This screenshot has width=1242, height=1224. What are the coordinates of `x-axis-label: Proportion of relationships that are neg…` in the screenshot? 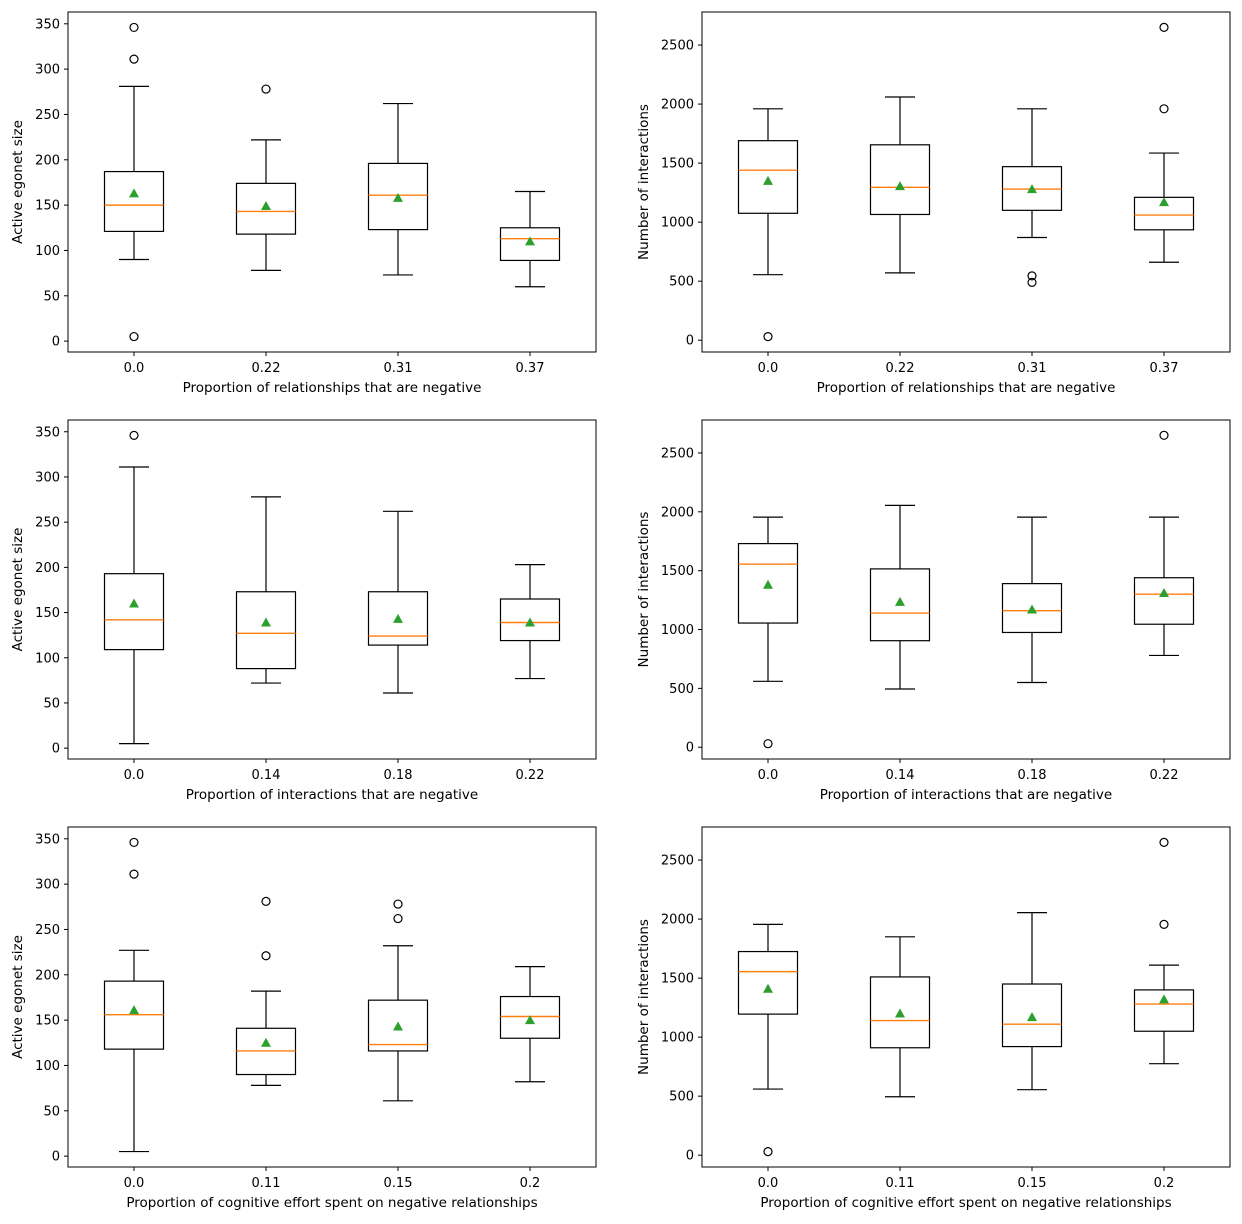 It's located at (966, 388).